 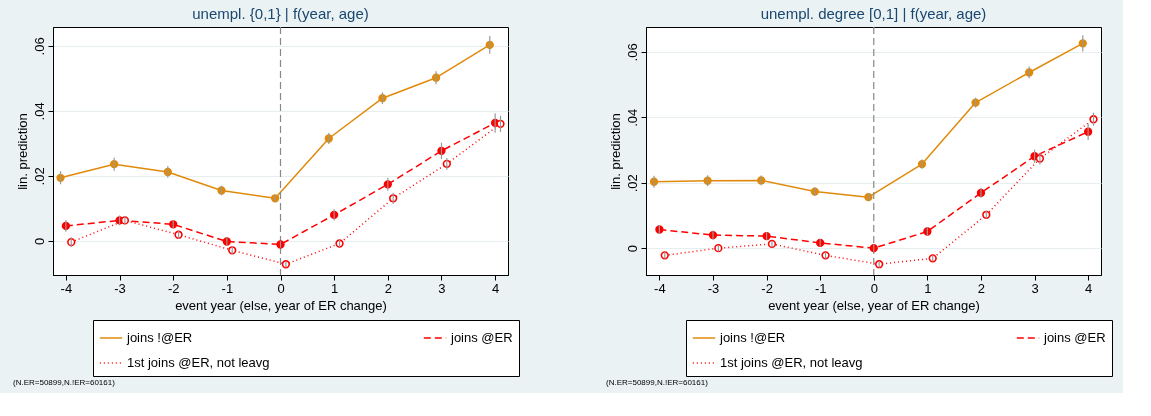 I want to click on chart-title: unempl. degree [0,1] | f(year, age), so click(x=873, y=14).